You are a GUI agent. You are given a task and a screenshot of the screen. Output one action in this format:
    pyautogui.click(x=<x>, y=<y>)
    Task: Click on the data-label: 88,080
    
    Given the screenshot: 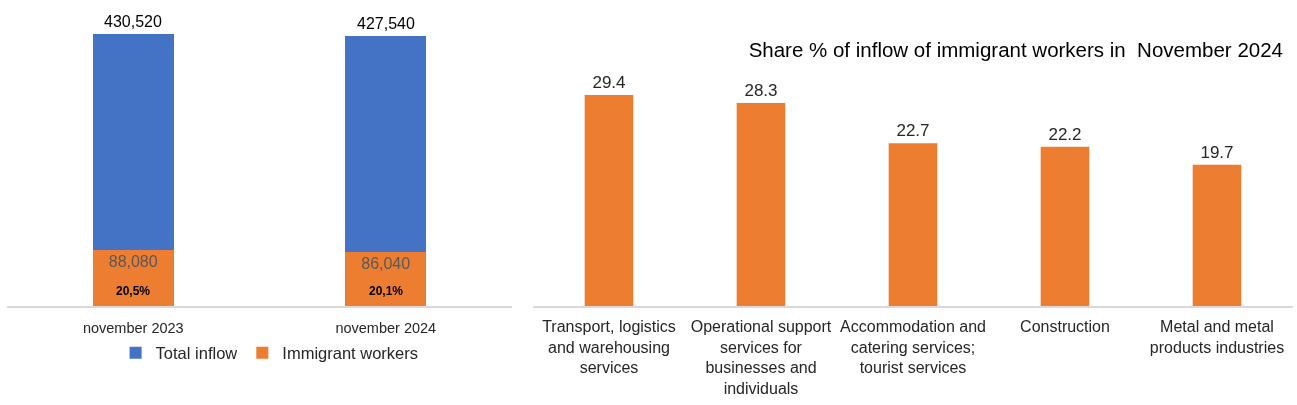 What is the action you would take?
    pyautogui.click(x=133, y=262)
    